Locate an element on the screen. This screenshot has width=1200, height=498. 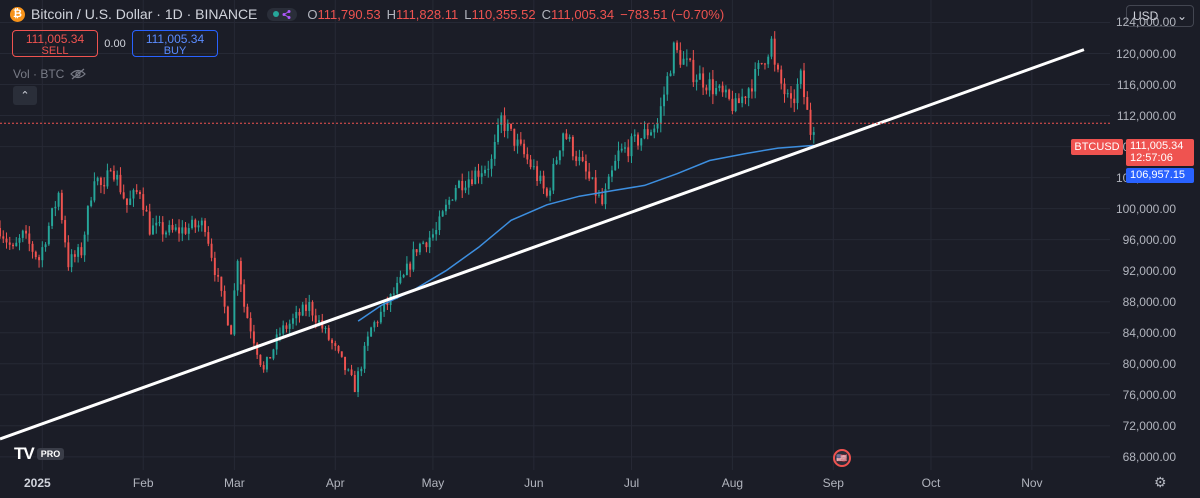
bitcoin-icon: ₿ is located at coordinates (17, 14).